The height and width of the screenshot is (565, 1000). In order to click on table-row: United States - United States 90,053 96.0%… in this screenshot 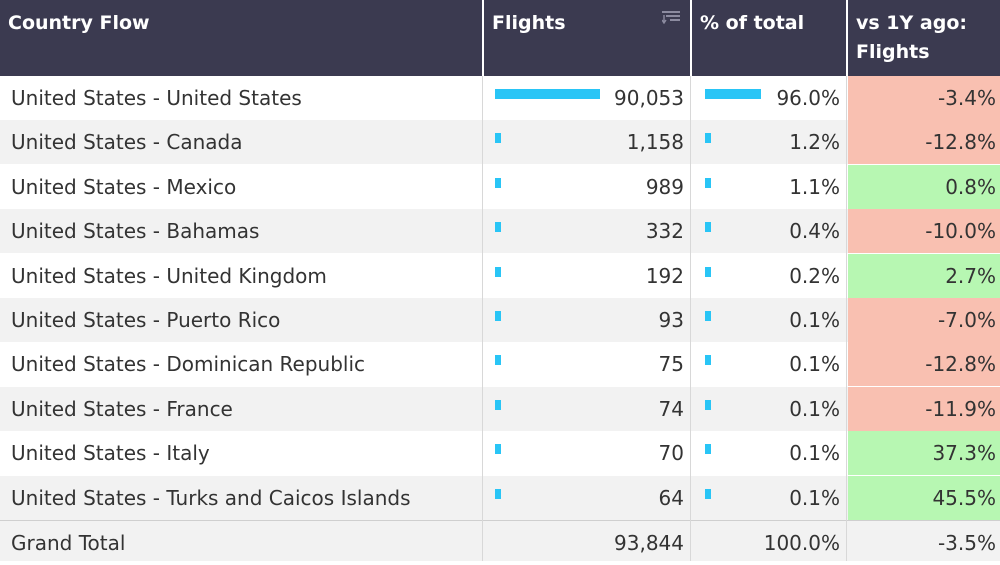, I will do `click(500, 98)`.